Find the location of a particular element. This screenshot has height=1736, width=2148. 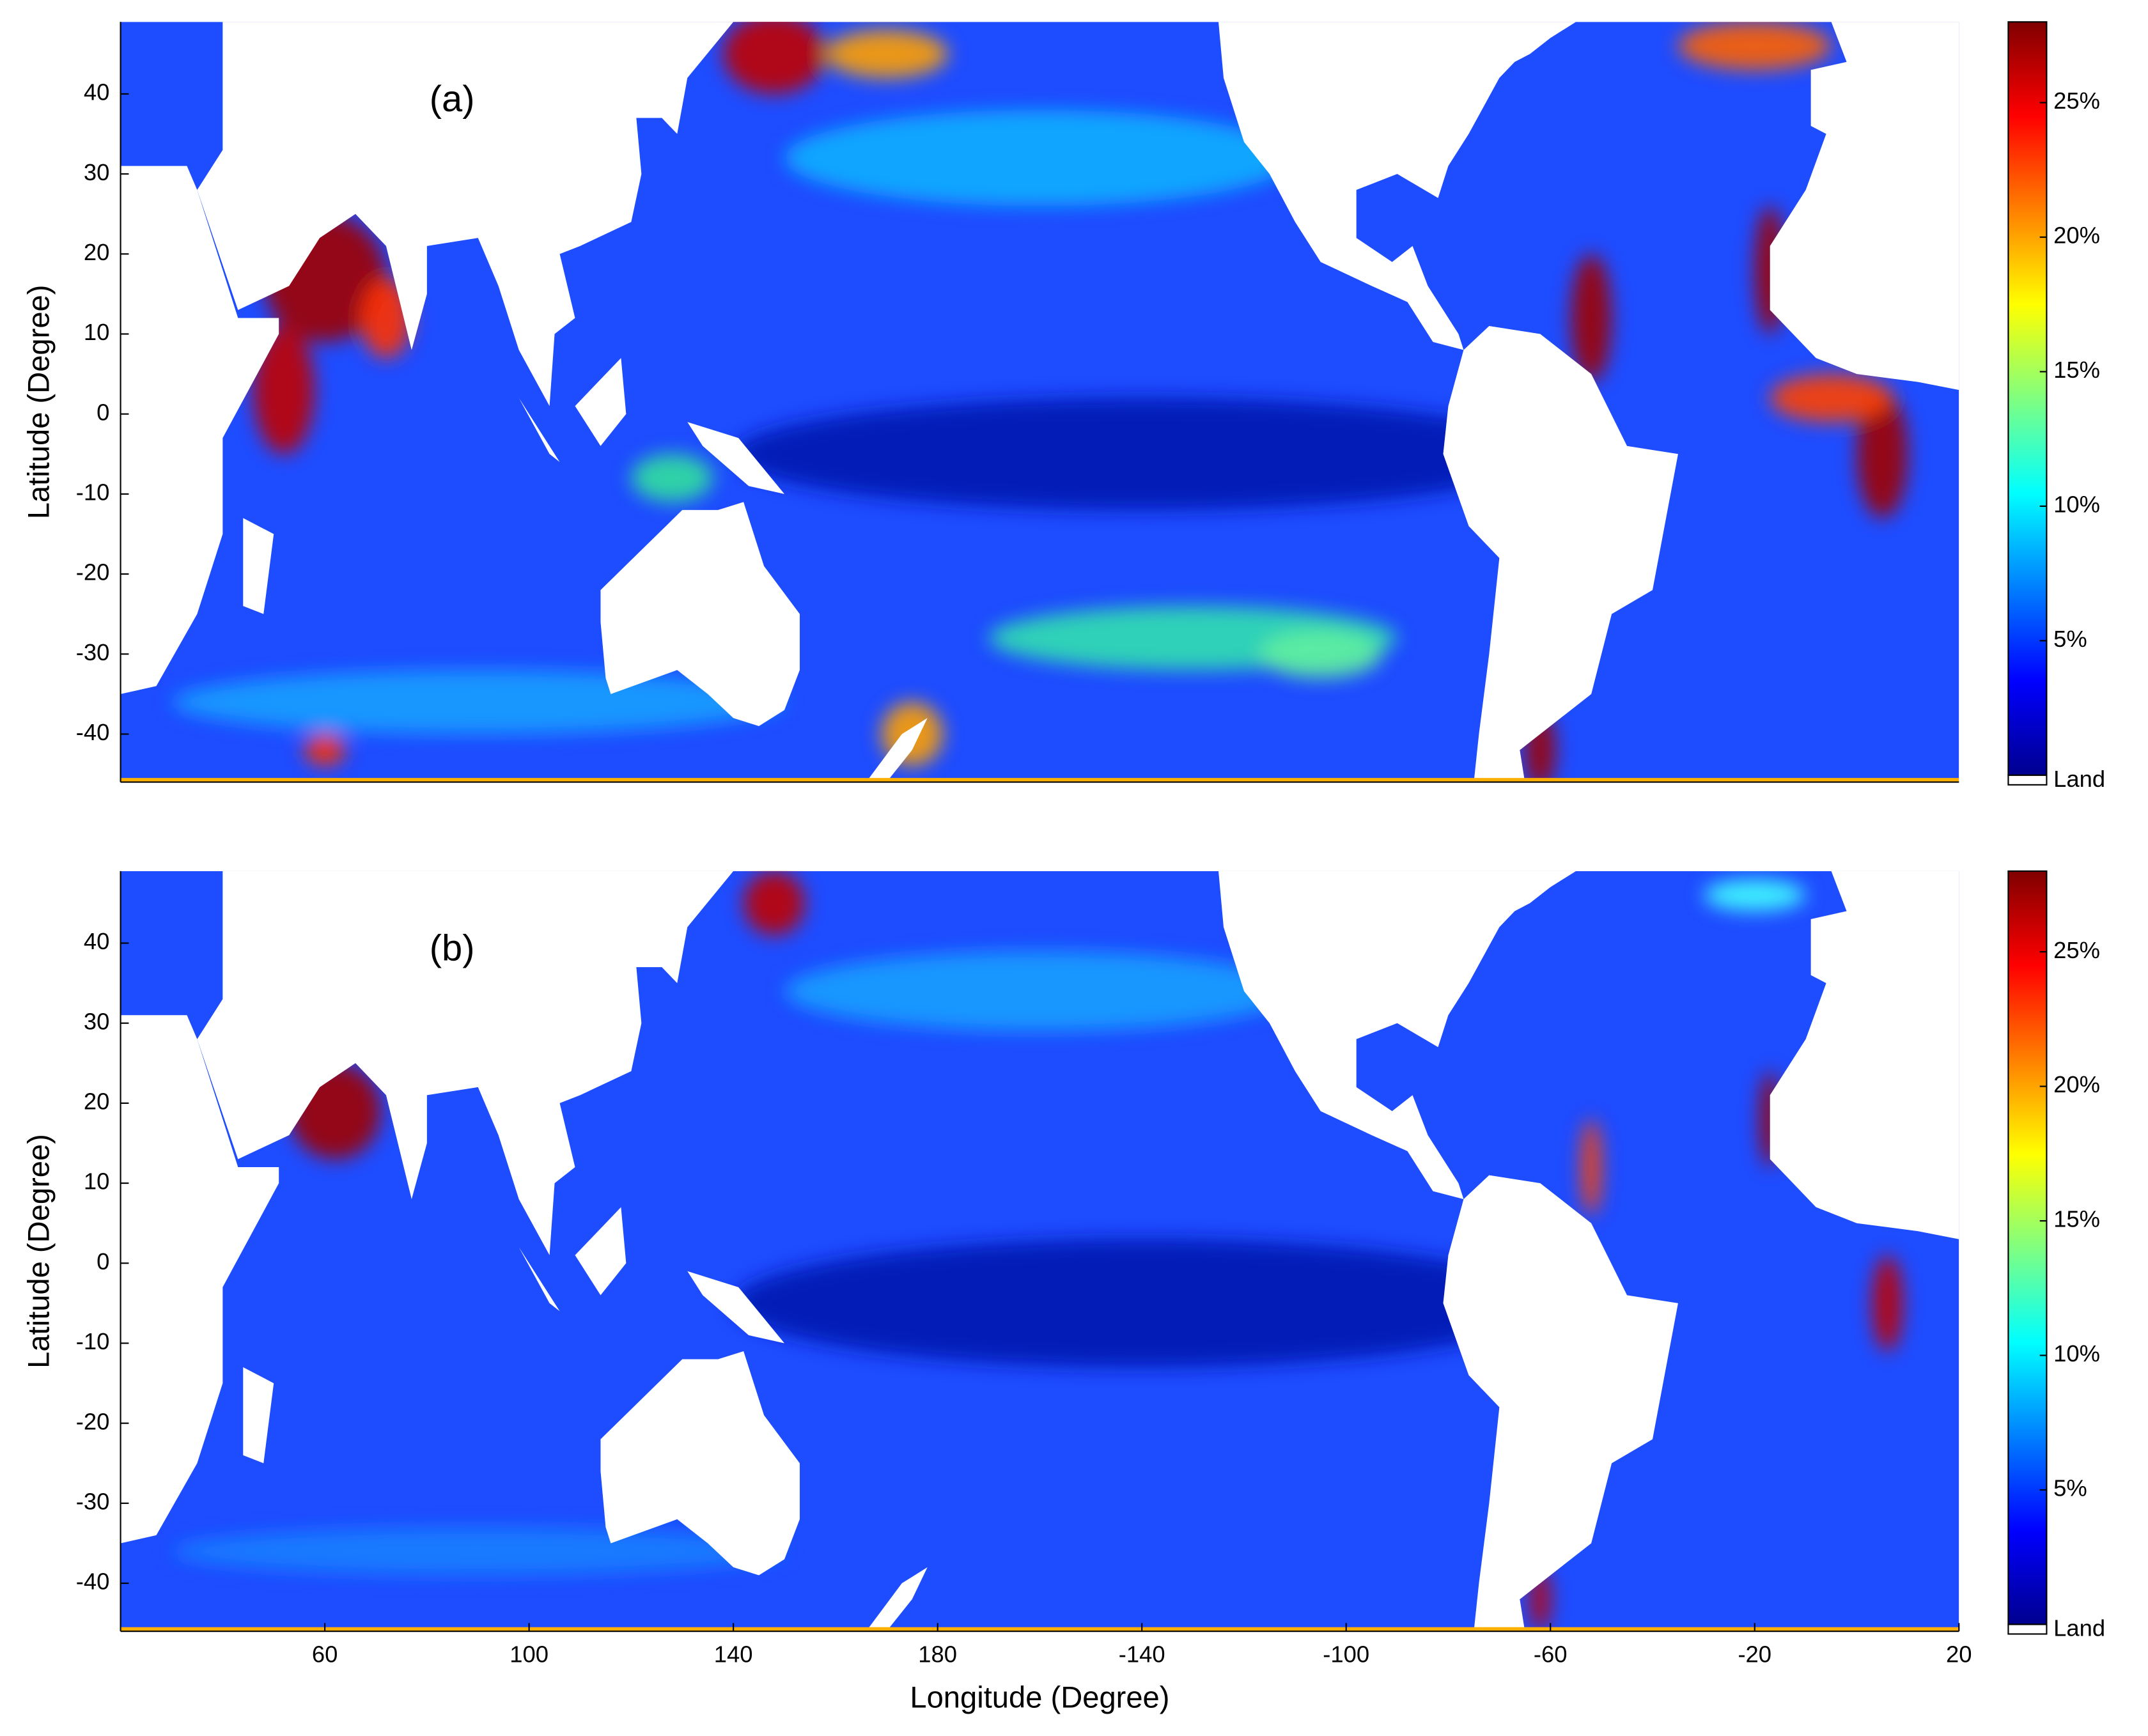

x-tick-label: 180 is located at coordinates (937, 1654).